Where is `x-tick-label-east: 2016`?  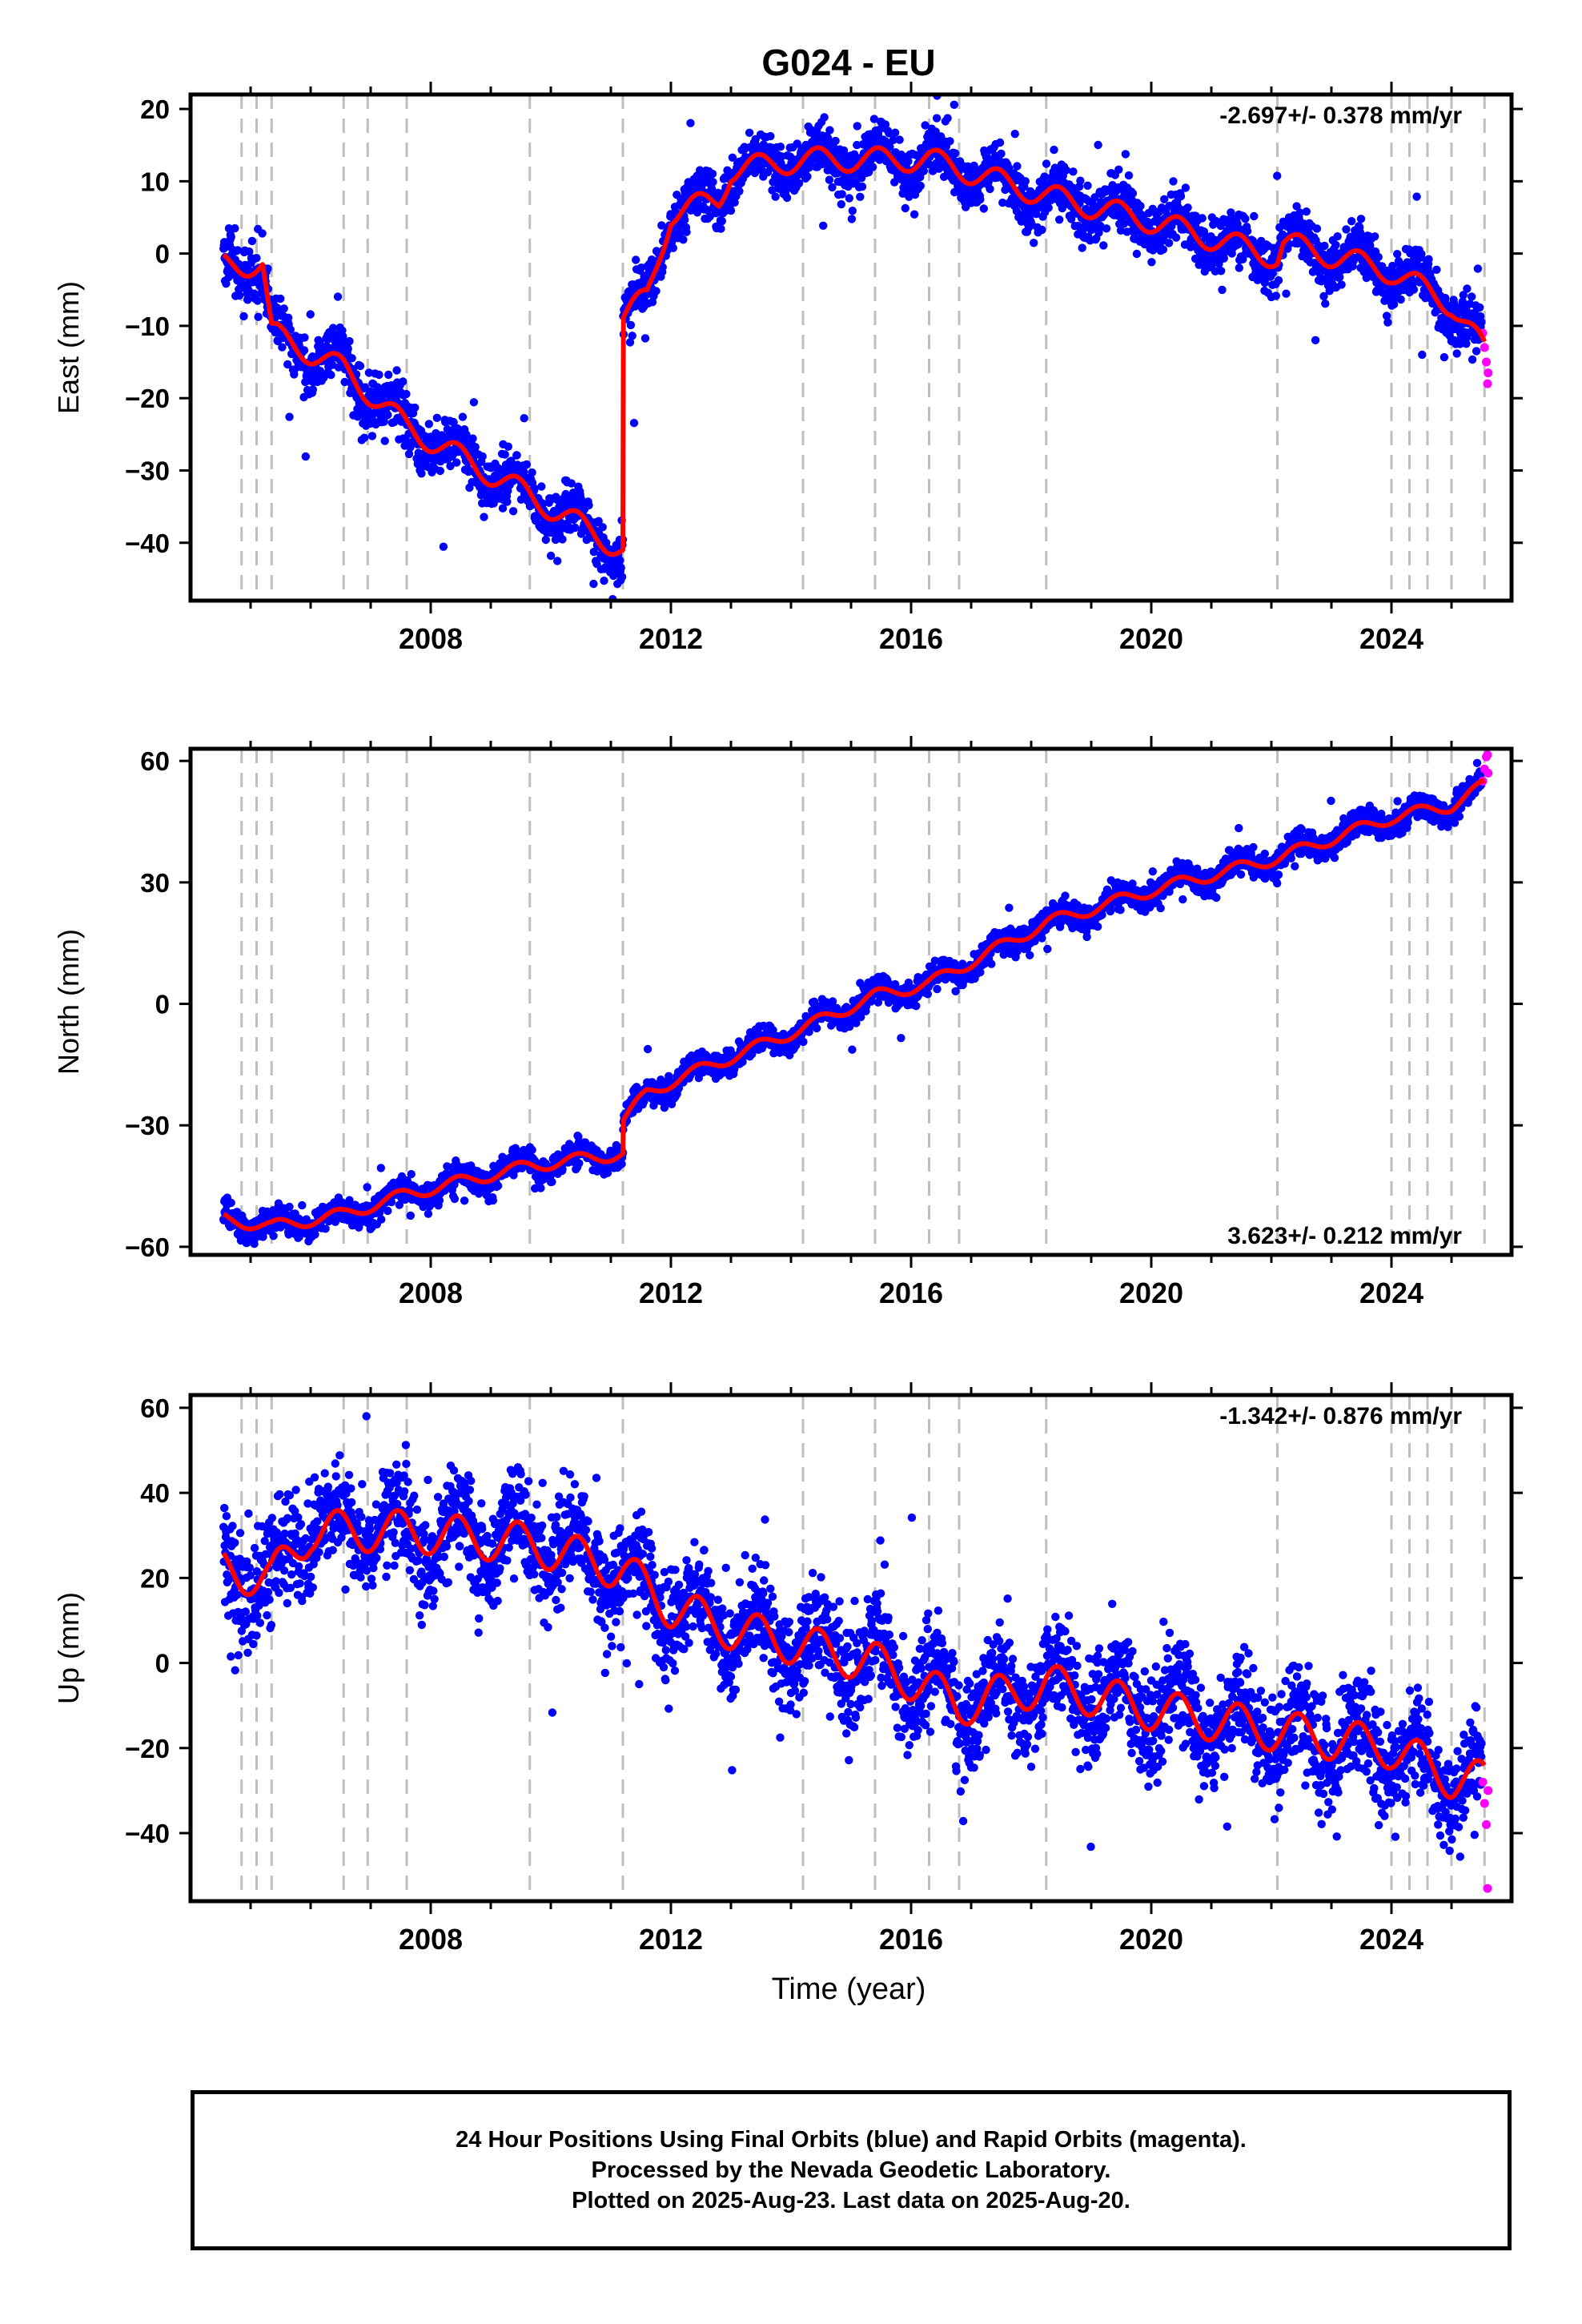 x-tick-label-east: 2016 is located at coordinates (911, 638).